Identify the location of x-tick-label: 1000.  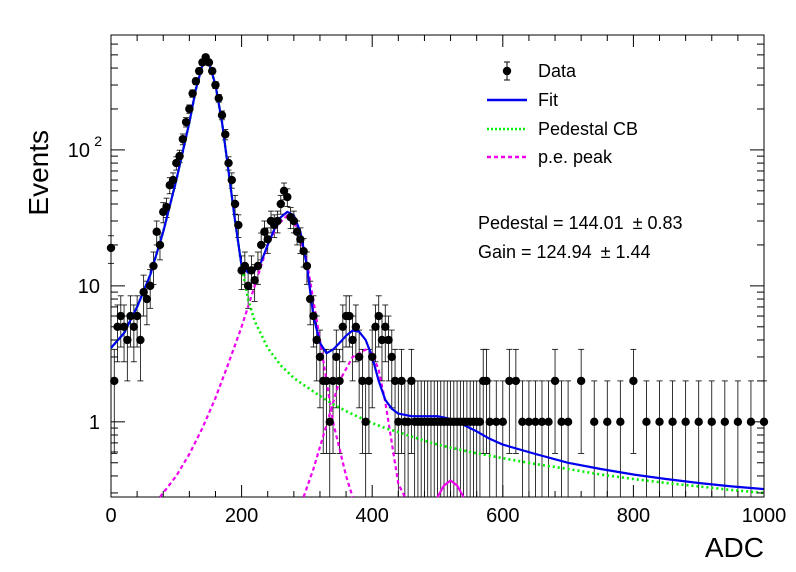
(764, 516).